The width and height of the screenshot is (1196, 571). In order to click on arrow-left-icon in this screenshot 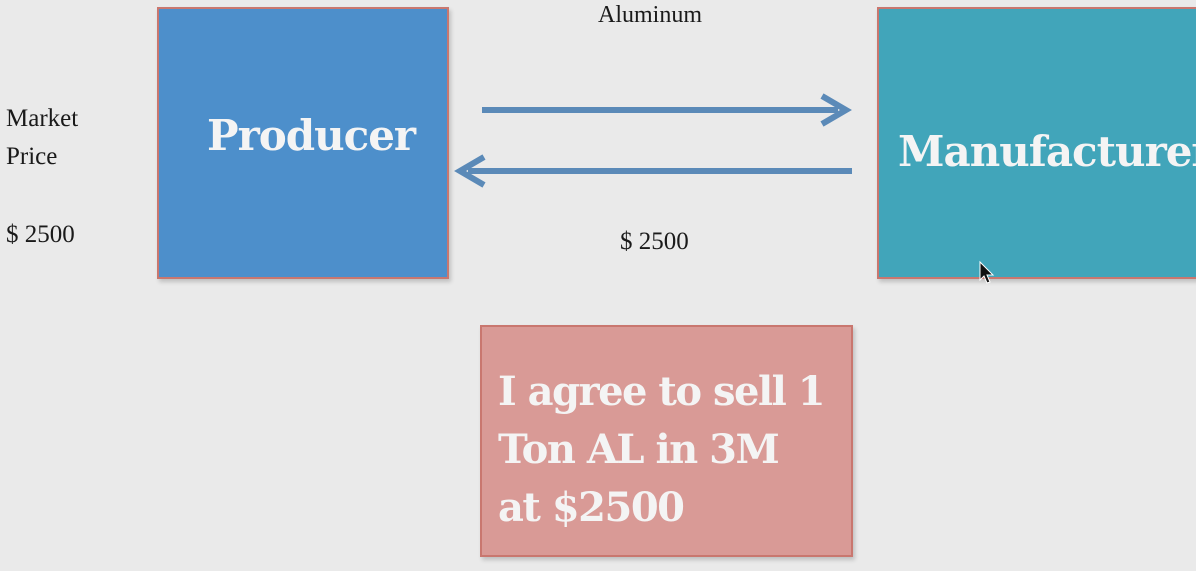, I will do `click(653, 171)`.